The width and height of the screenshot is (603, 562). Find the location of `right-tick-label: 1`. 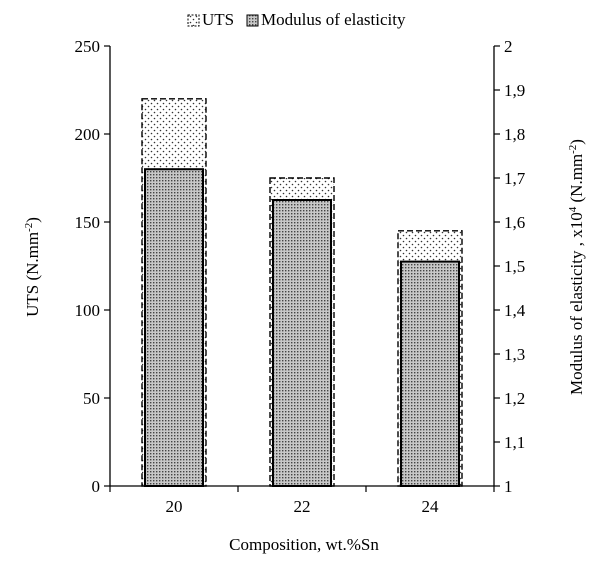

right-tick-label: 1 is located at coordinates (508, 486).